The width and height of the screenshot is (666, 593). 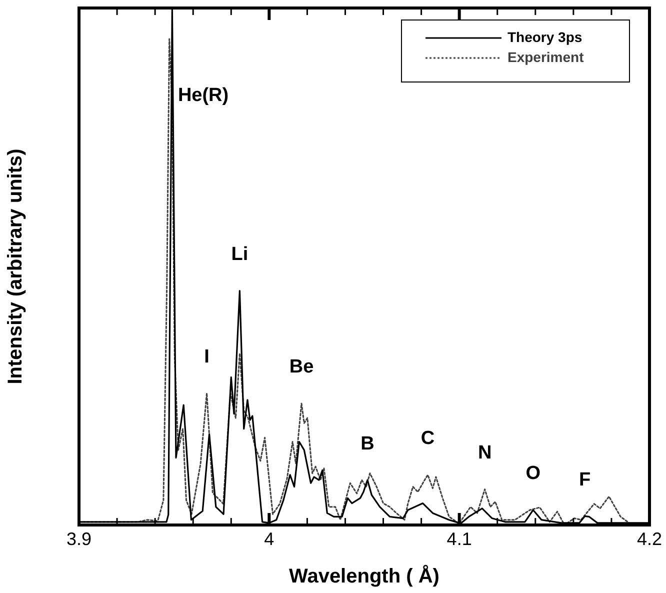 I want to click on x-tick-label: 4.2, so click(x=649, y=538).